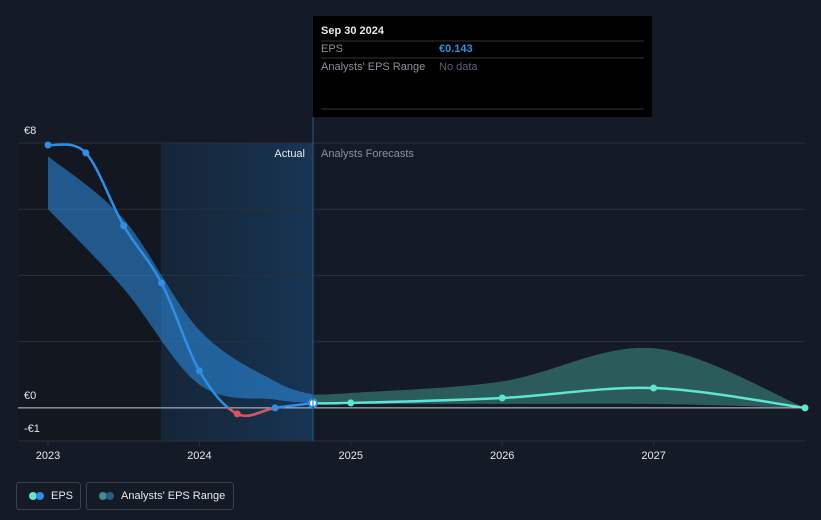 The width and height of the screenshot is (821, 520). Describe the element at coordinates (458, 67) in the screenshot. I see `tooltip-value: No data` at that location.